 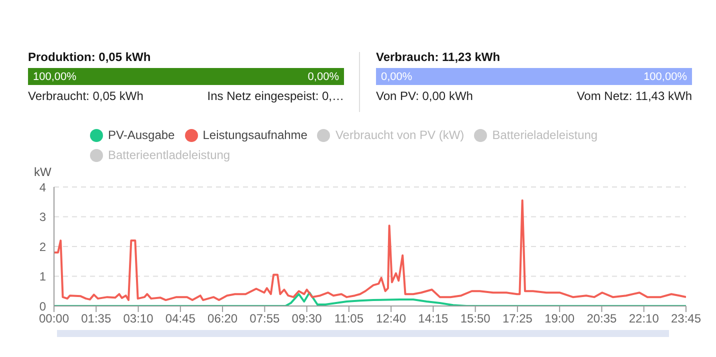 I want to click on x-tick-label: 09:30, so click(x=307, y=319).